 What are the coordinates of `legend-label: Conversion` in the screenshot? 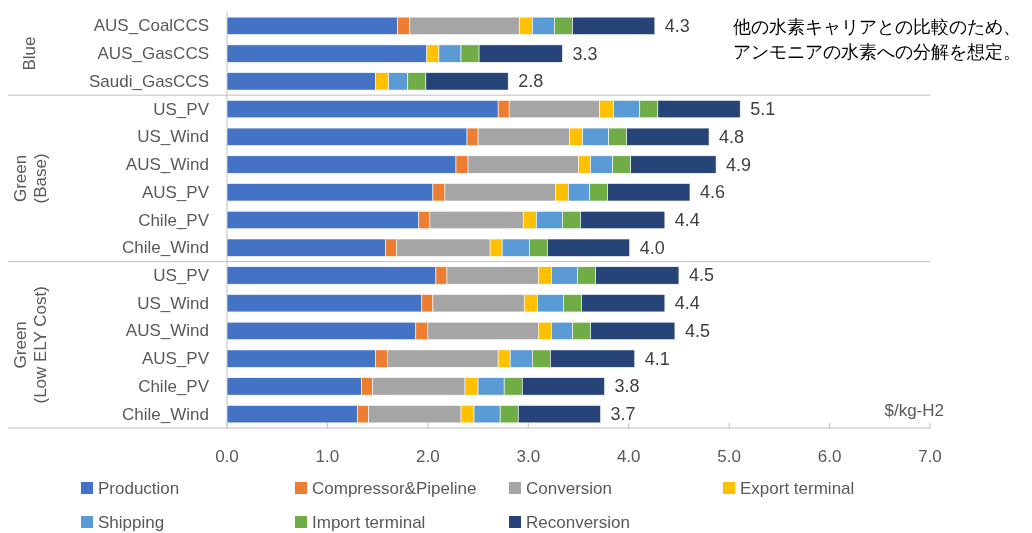 It's located at (569, 488).